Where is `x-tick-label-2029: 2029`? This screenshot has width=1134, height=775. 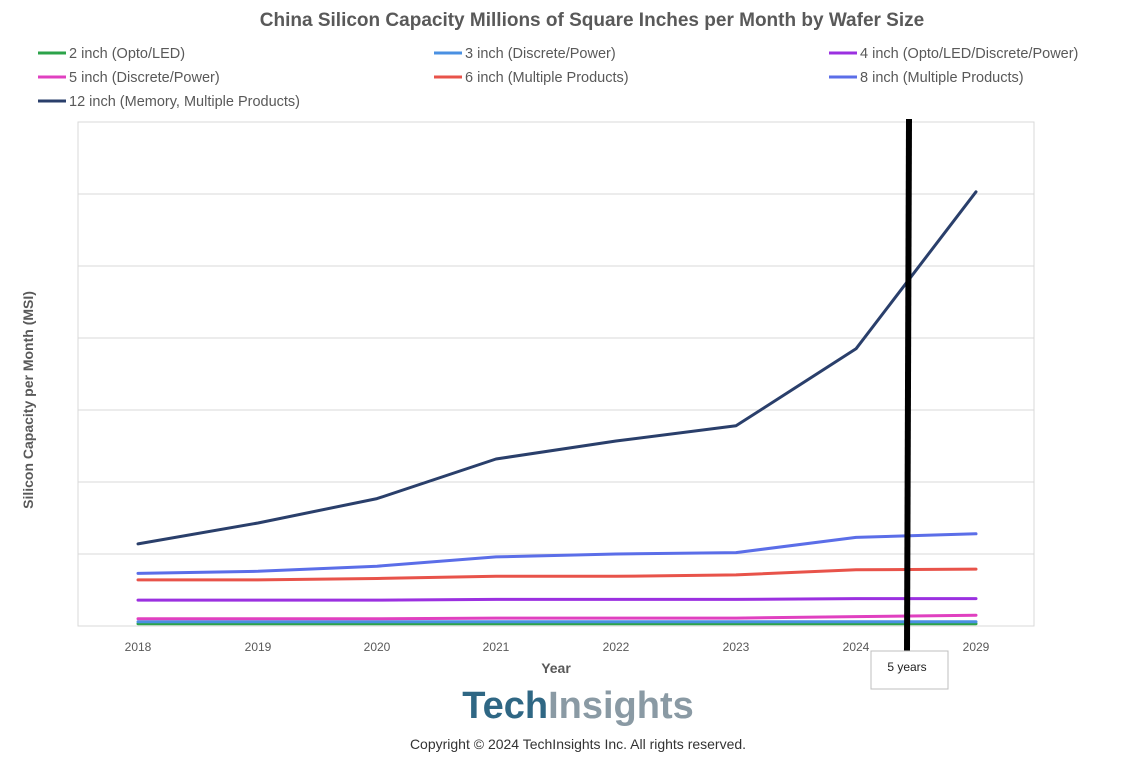
x-tick-label-2029: 2029 is located at coordinates (976, 647).